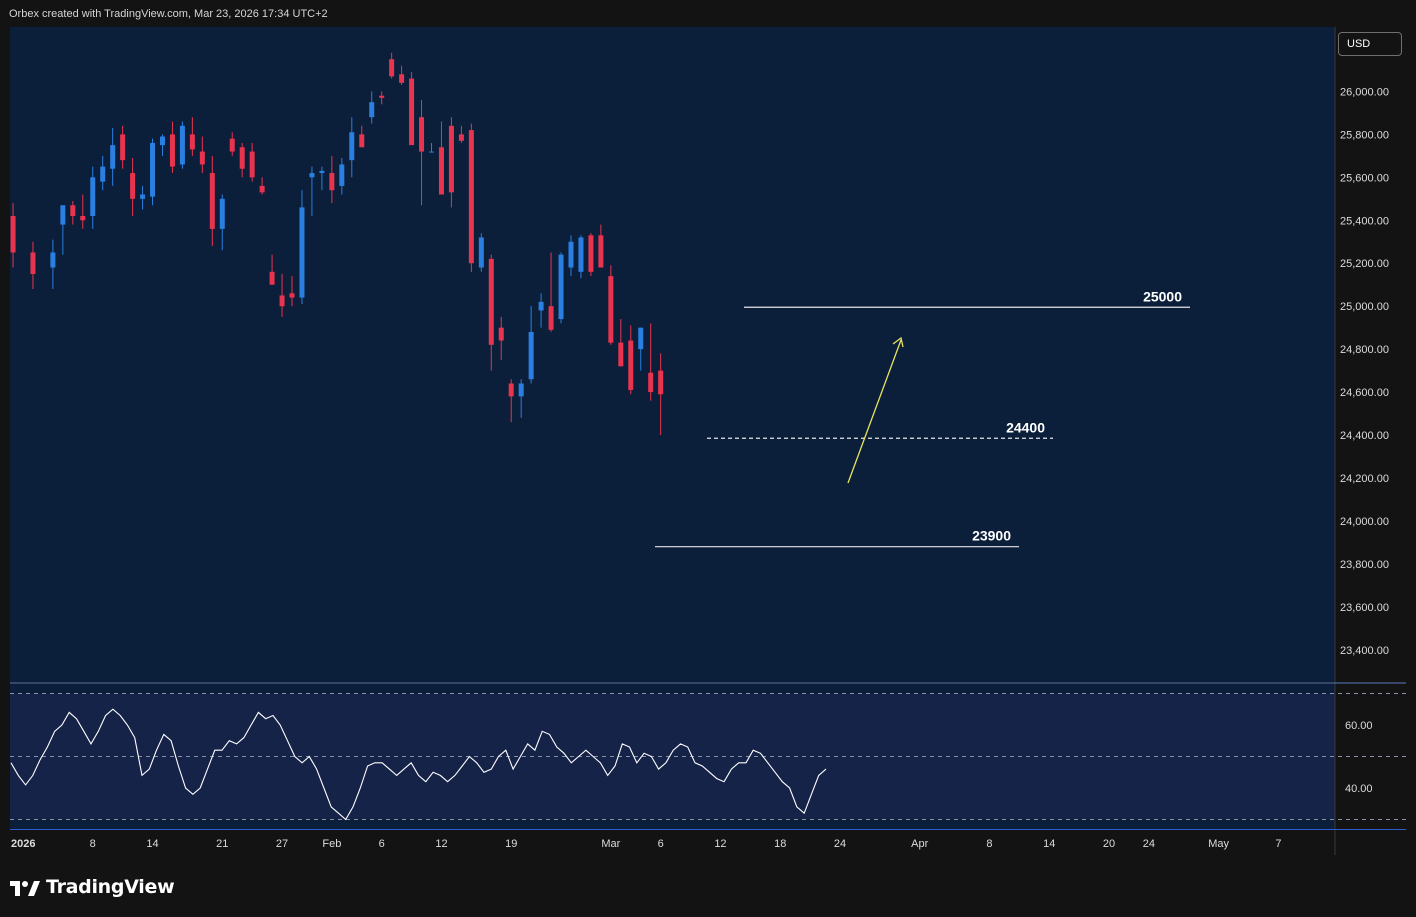 The width and height of the screenshot is (1416, 917). What do you see at coordinates (441, 844) in the screenshot?
I see `time-tick-label: 12` at bounding box center [441, 844].